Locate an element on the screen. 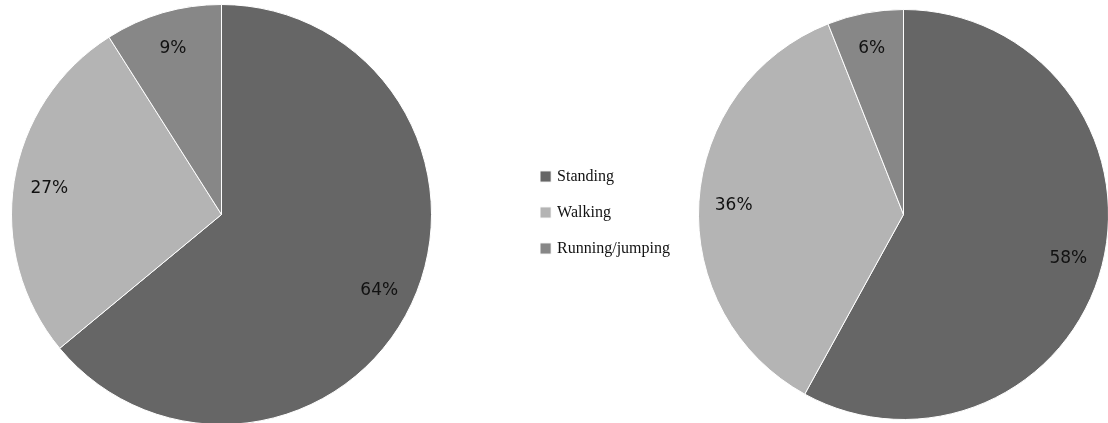 Image resolution: width=1108 pixels, height=423 pixels. legend-label: Standing is located at coordinates (585, 175).